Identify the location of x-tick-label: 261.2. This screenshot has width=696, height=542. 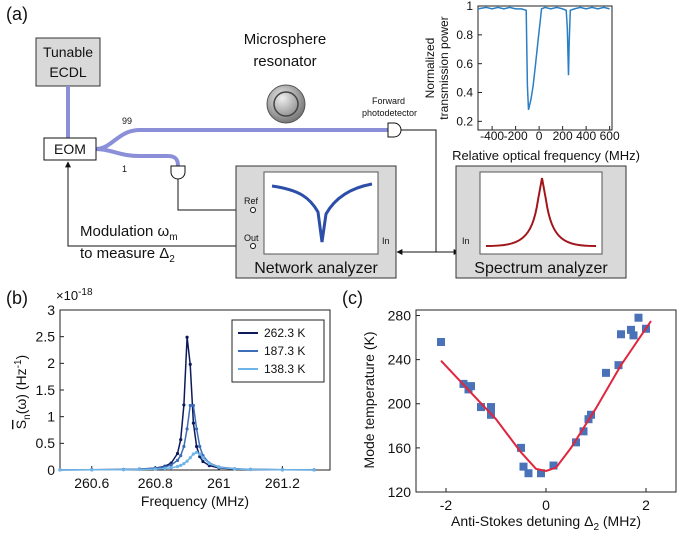
(282, 483).